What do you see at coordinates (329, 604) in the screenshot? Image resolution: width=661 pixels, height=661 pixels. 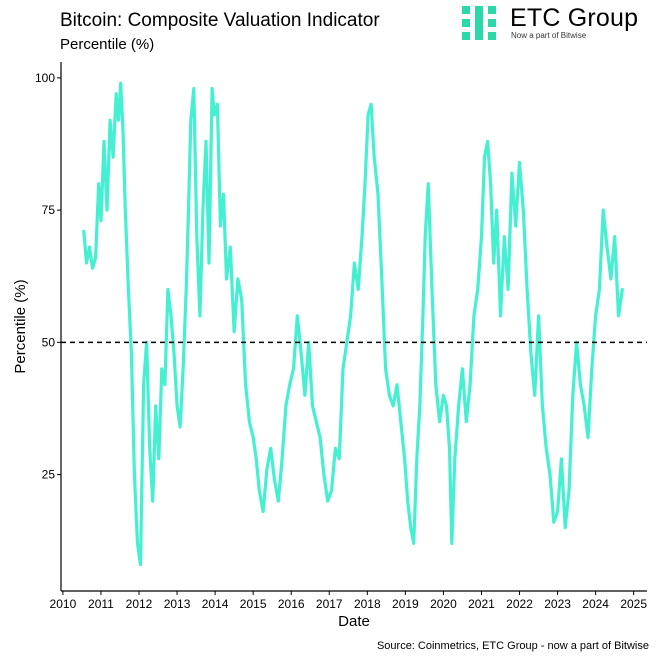 I see `x-tick-label: 2017` at bounding box center [329, 604].